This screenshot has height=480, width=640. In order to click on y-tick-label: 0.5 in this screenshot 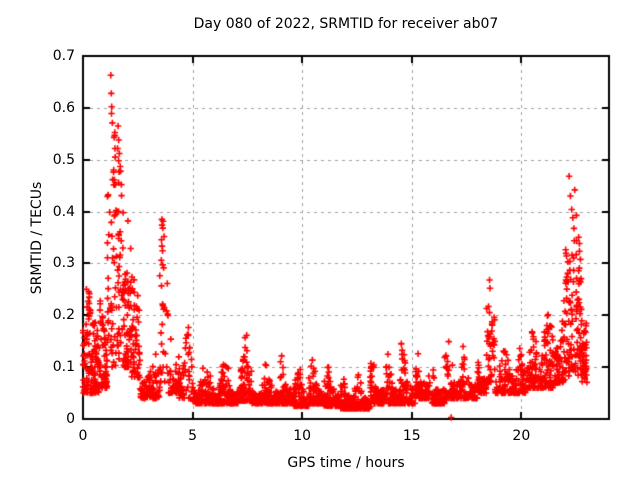, I will do `click(63, 159)`.